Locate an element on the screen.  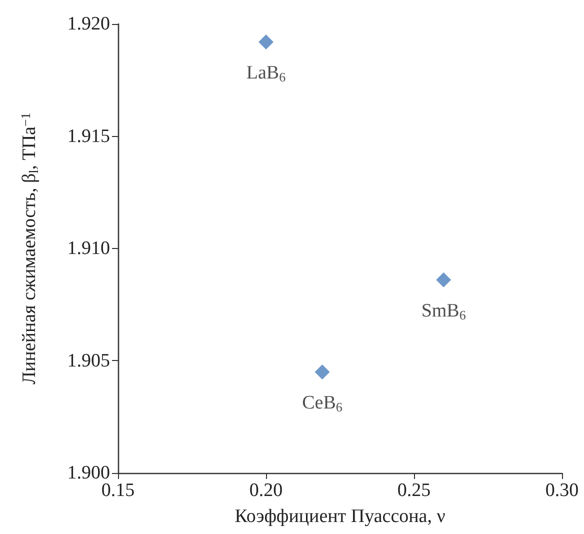
y-tick-label: 1.910 is located at coordinates (88, 248).